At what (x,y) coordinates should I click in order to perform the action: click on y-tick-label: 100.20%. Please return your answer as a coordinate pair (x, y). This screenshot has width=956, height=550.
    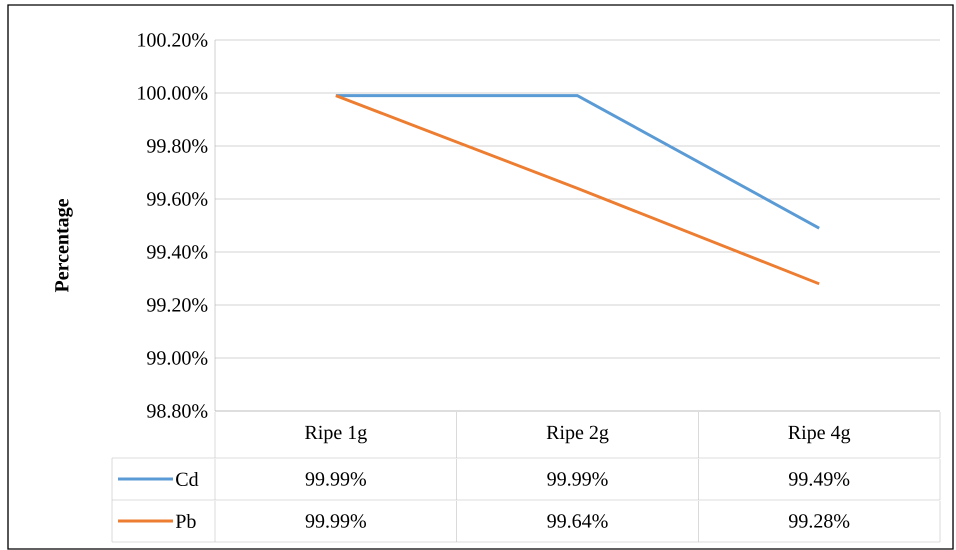
    Looking at the image, I should click on (173, 40).